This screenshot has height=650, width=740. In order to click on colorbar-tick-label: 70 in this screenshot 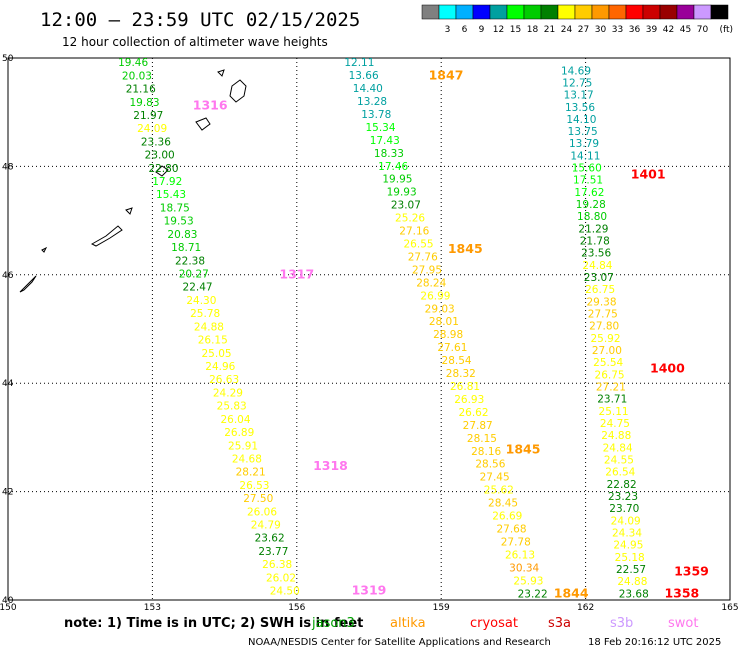, I will do `click(703, 30)`.